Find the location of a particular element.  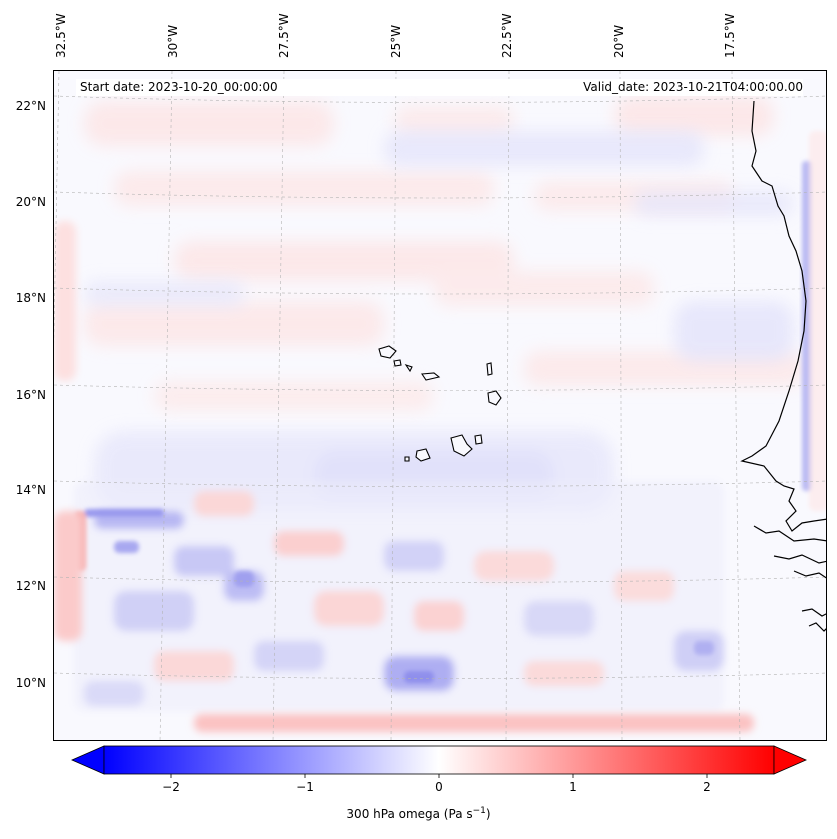

colorbar-tick-label: 0 is located at coordinates (439, 787).